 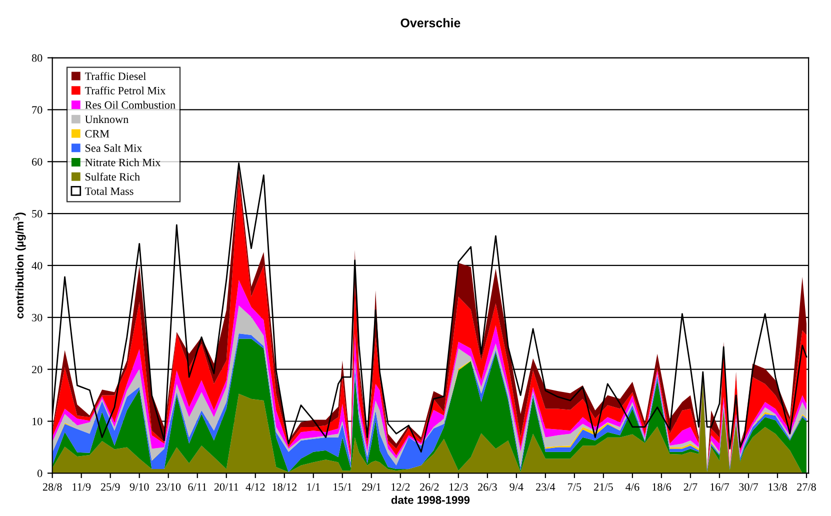 What do you see at coordinates (37, 58) in the screenshot?
I see `y-tick-label: 80` at bounding box center [37, 58].